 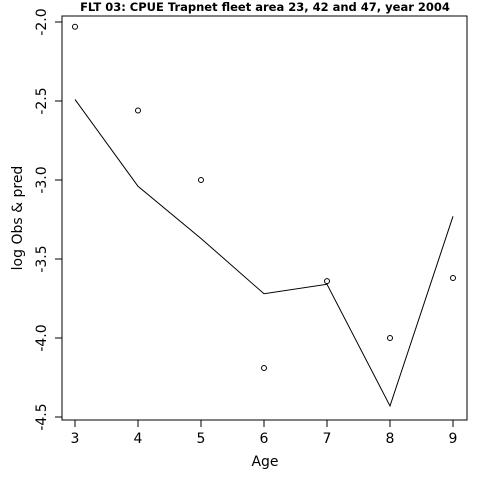 What do you see at coordinates (42, 100) in the screenshot?
I see `y-tick-label: -2.5` at bounding box center [42, 100].